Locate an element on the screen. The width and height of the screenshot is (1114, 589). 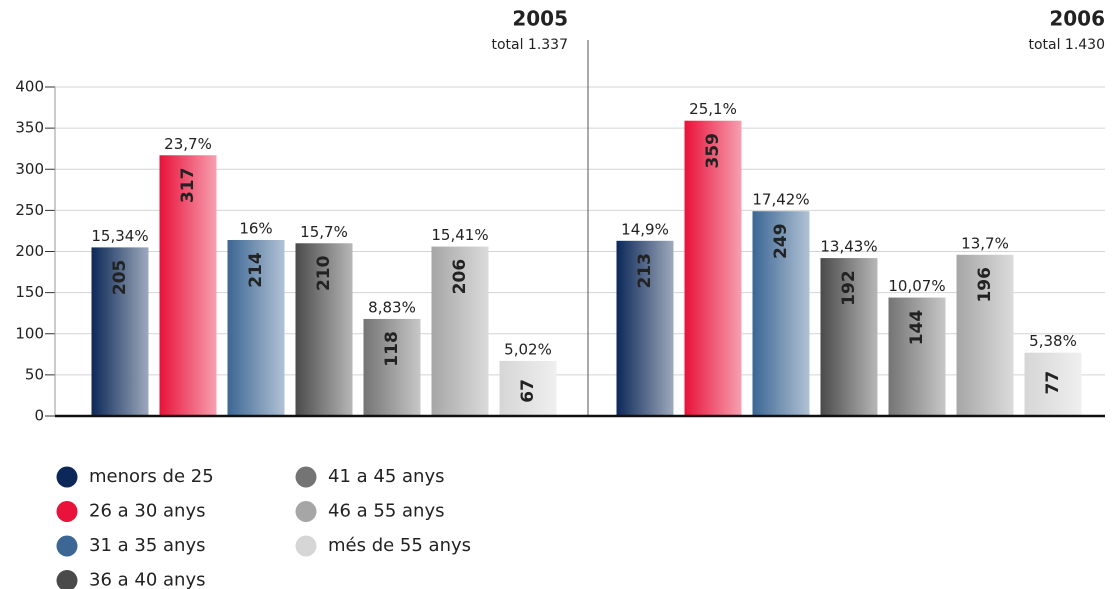
y-tick-label: 0 is located at coordinates (39, 416).